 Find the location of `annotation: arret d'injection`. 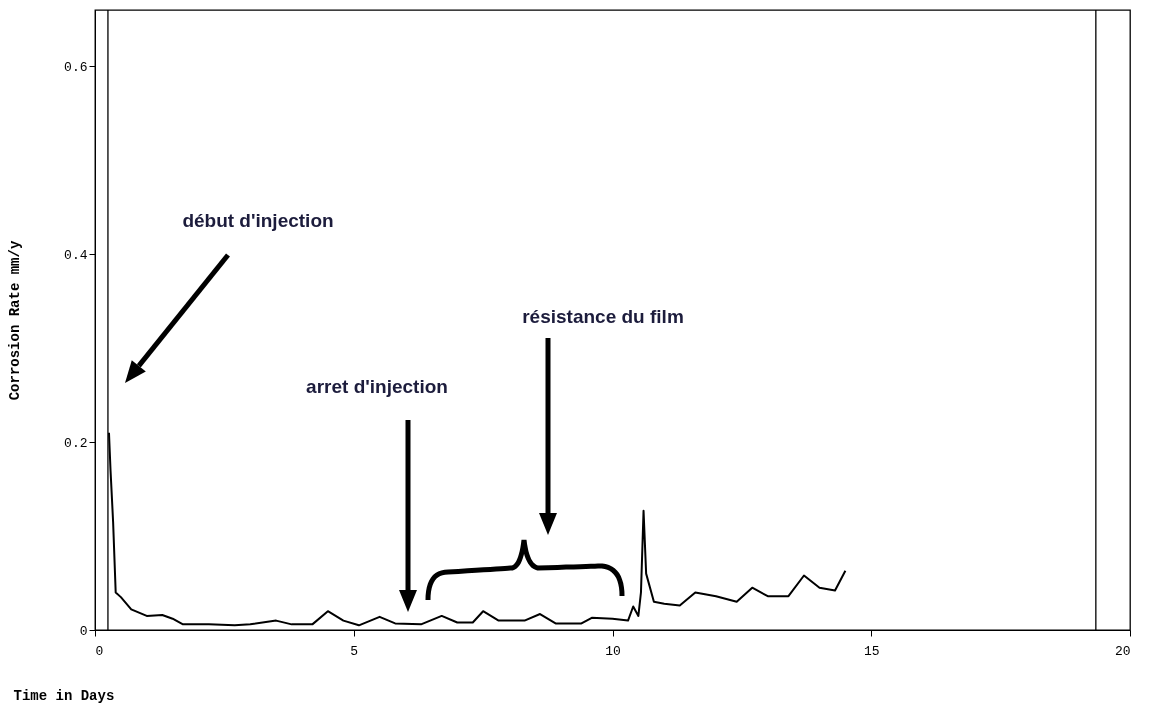

annotation: arret d'injection is located at coordinates (377, 387).